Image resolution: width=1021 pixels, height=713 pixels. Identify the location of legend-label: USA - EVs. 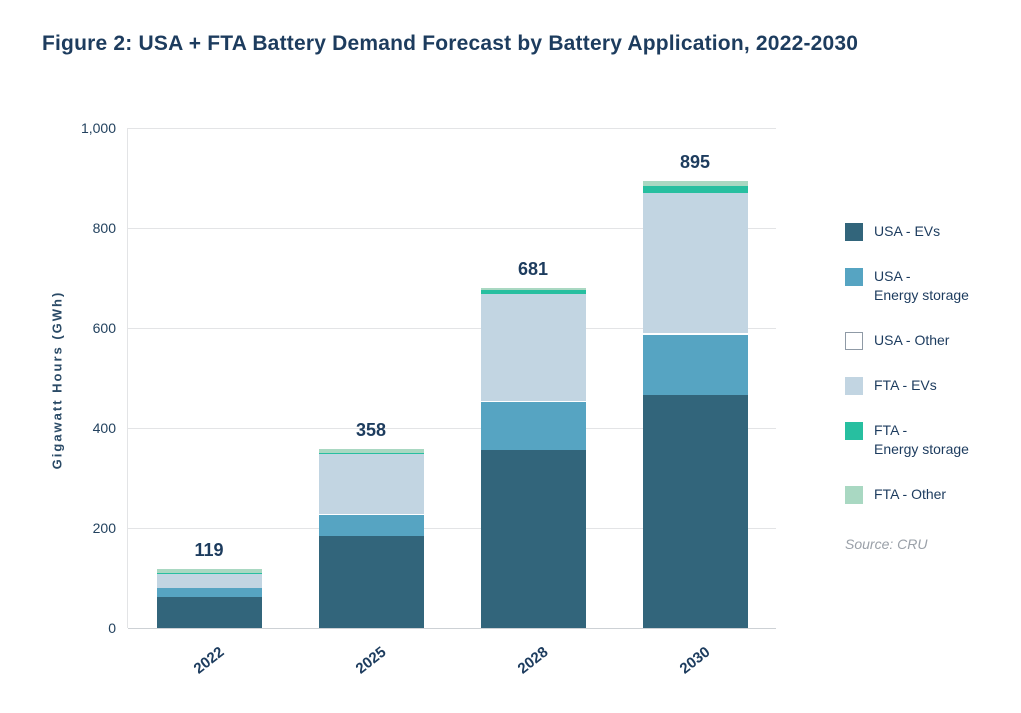
(907, 231).